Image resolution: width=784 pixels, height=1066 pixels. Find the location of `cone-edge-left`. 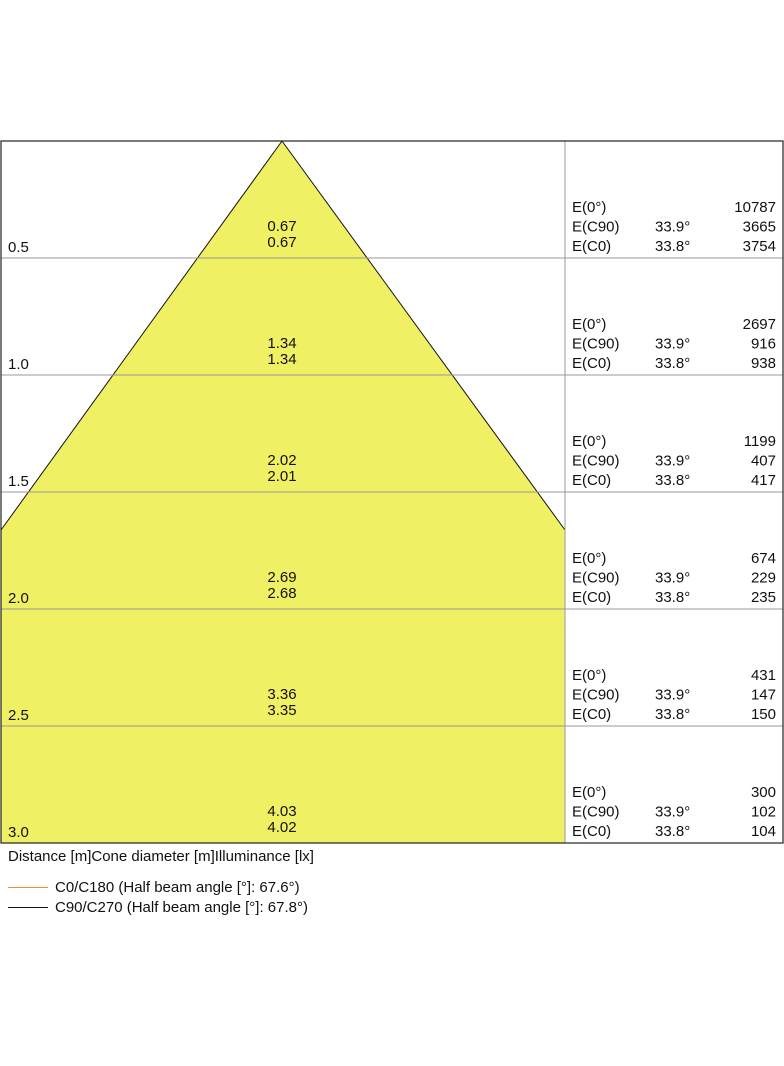

cone-edge-left is located at coordinates (141, 335).